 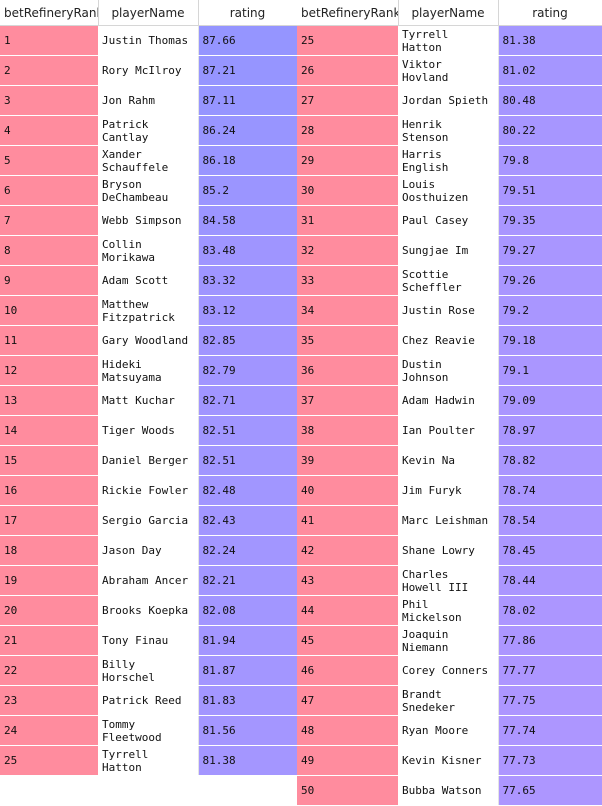 I want to click on player-name-cell: Bubba Watson, so click(x=448, y=790).